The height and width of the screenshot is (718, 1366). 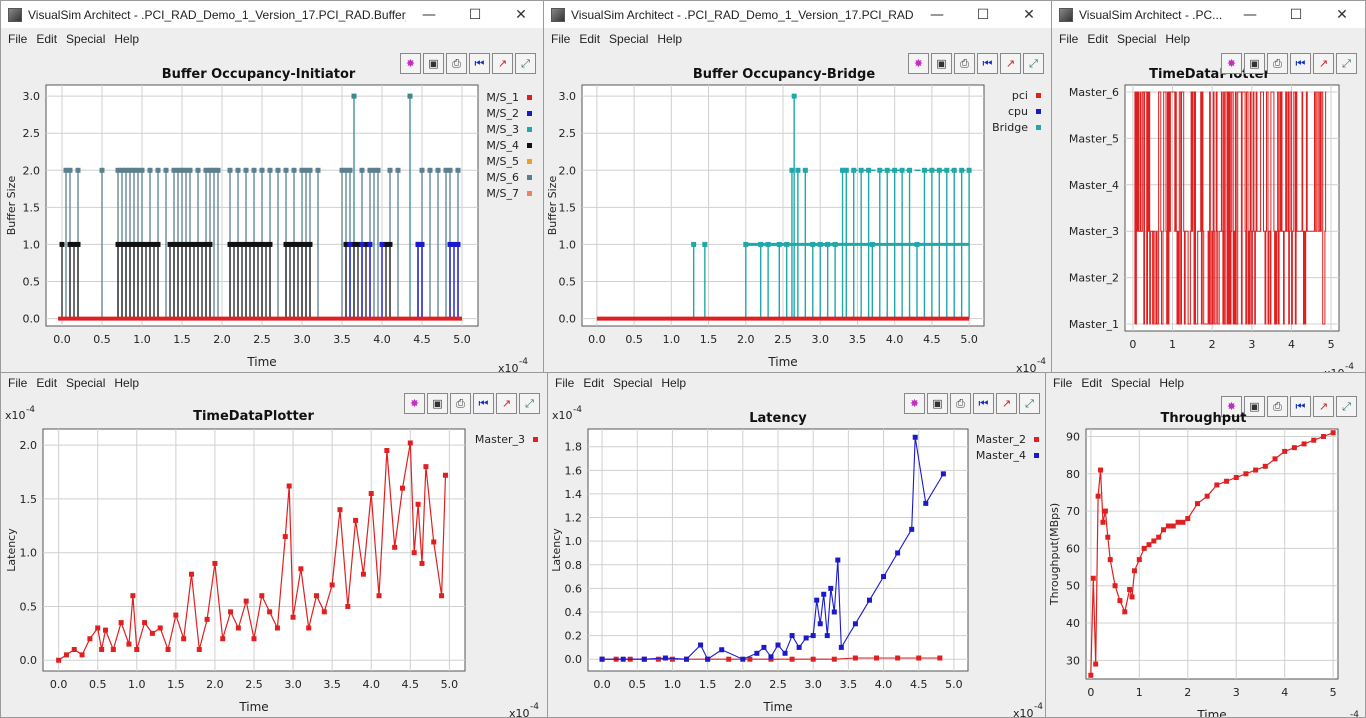 I want to click on x-tick-label: 4.0, so click(x=884, y=684).